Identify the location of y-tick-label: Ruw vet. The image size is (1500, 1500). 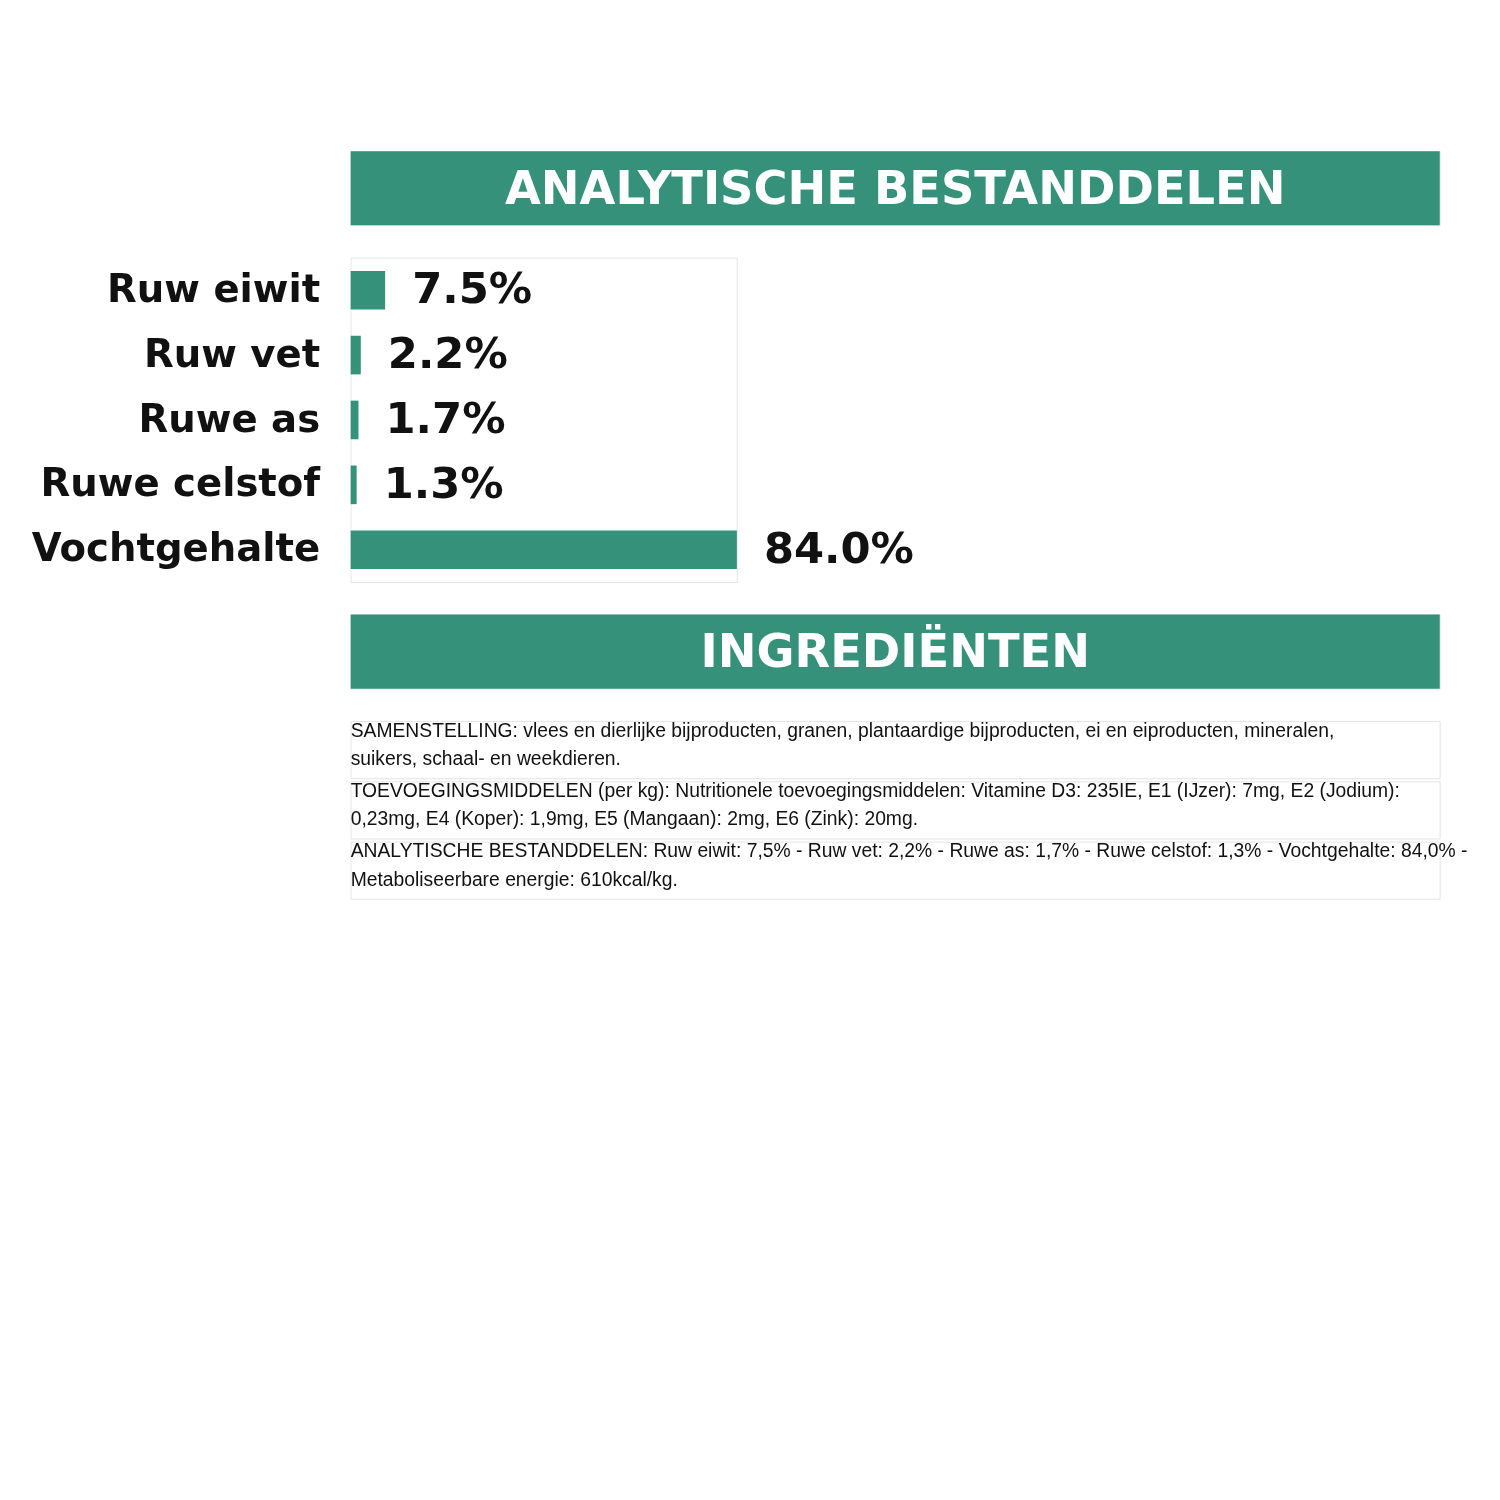
(232, 353).